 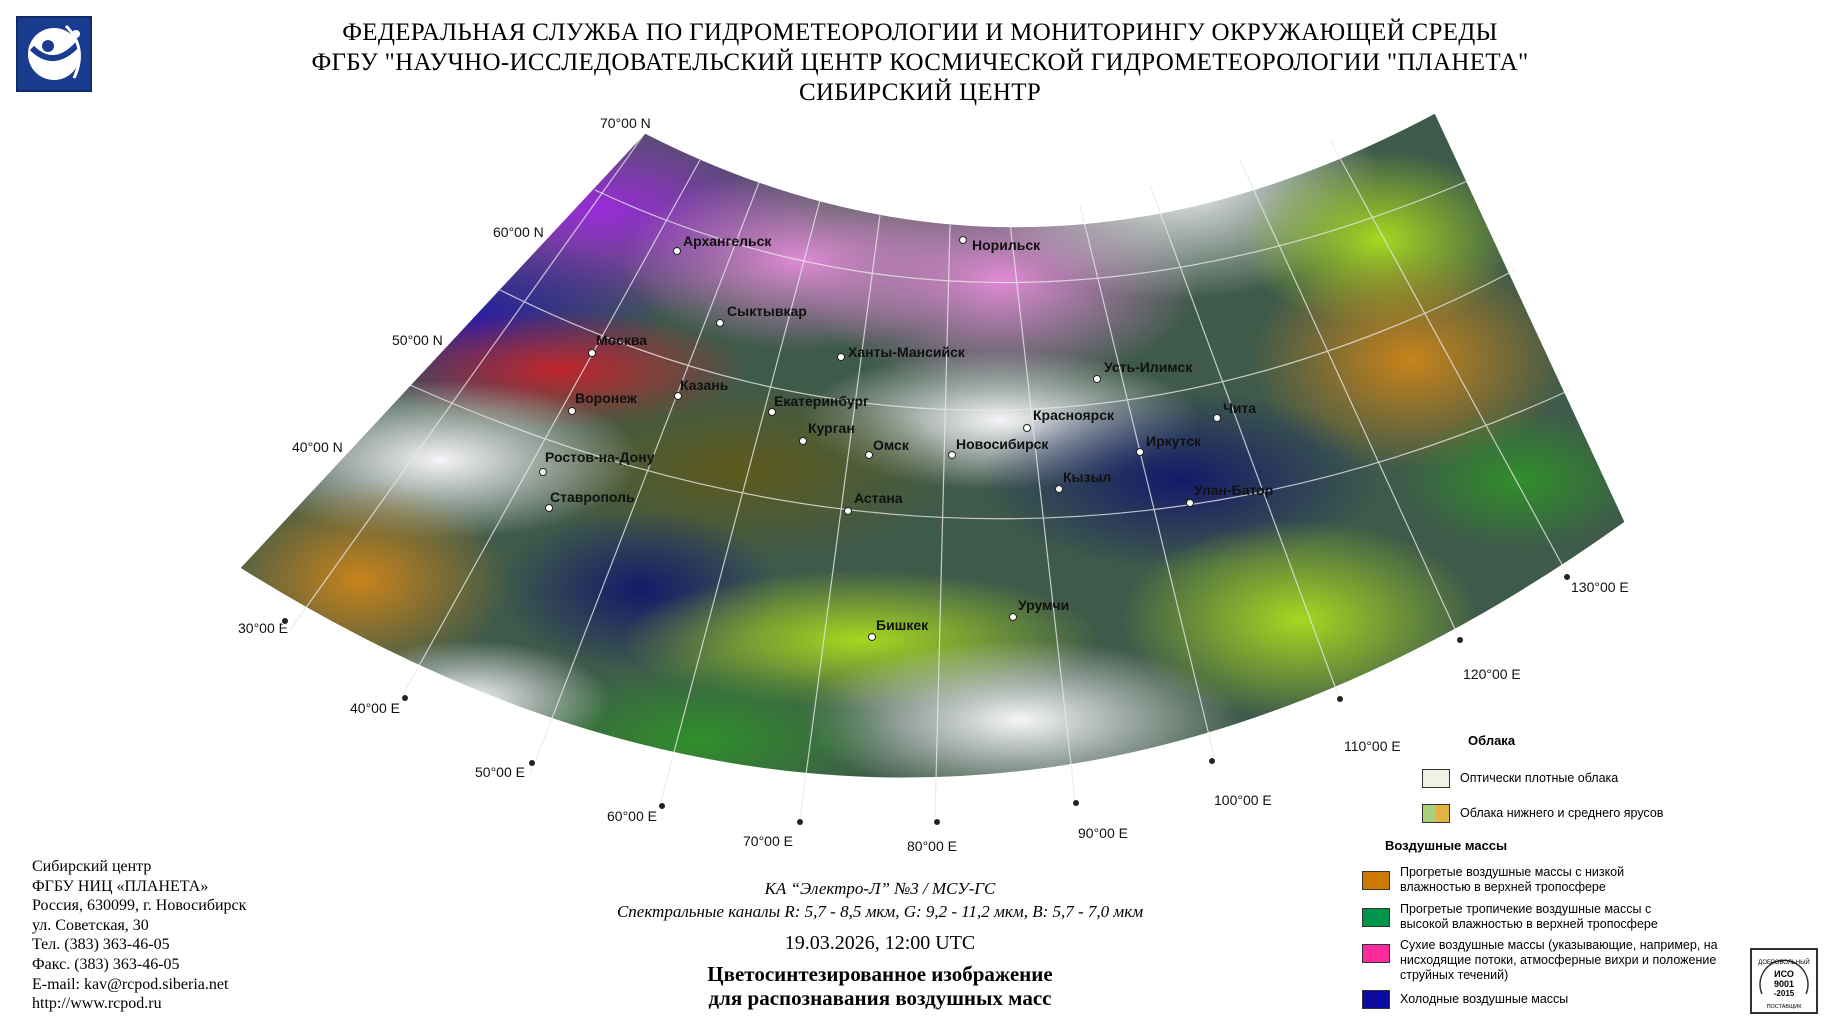 What do you see at coordinates (1239, 408) in the screenshot?
I see `svg-text: Чита` at bounding box center [1239, 408].